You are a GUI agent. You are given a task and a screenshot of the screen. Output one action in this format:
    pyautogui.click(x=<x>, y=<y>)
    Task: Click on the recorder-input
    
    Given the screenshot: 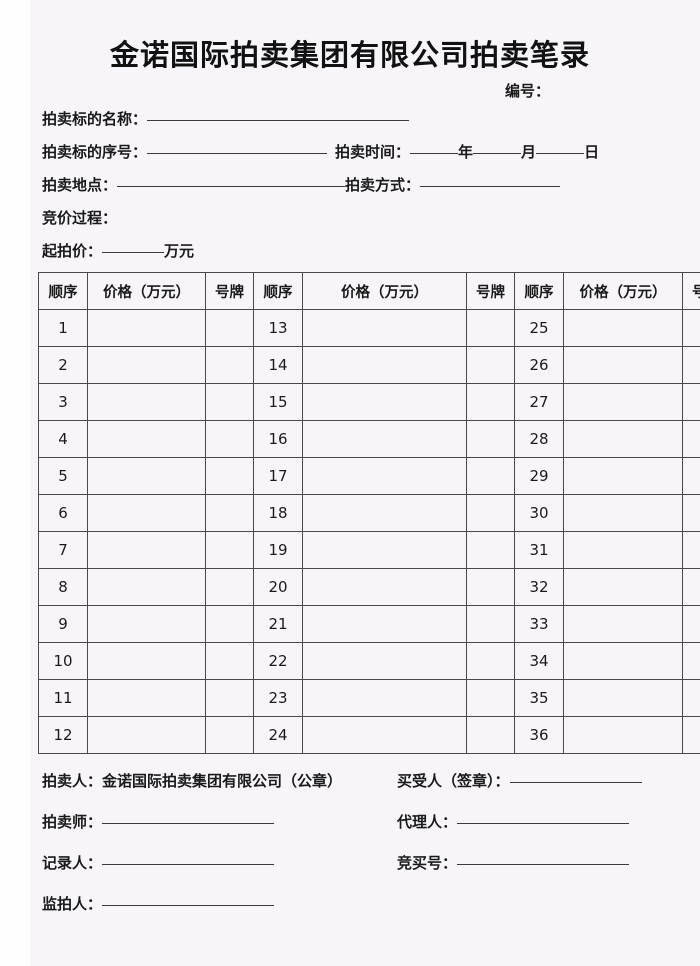 What is the action you would take?
    pyautogui.click(x=188, y=864)
    